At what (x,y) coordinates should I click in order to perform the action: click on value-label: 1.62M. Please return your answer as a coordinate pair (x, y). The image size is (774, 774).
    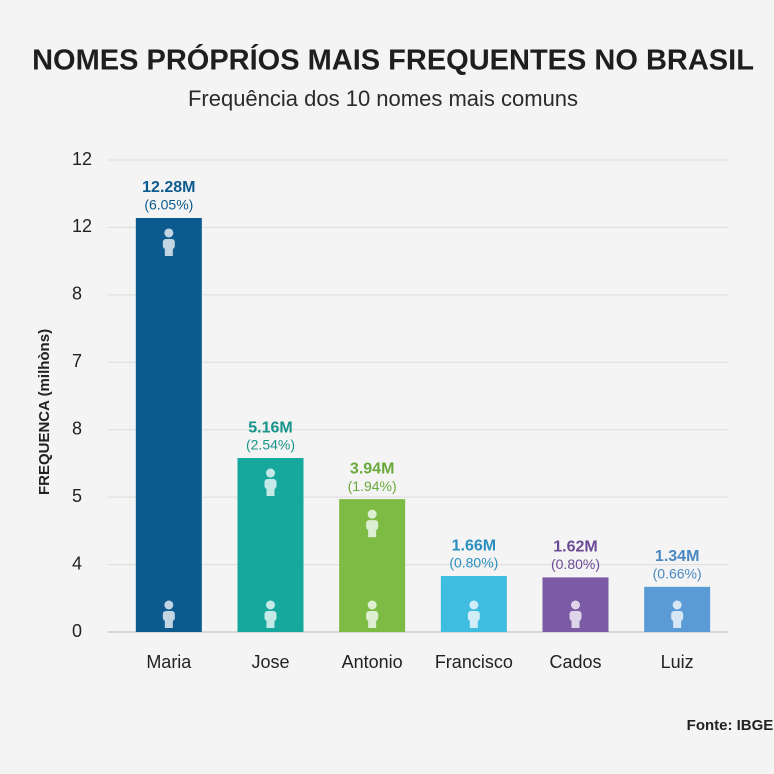
    Looking at the image, I should click on (575, 547).